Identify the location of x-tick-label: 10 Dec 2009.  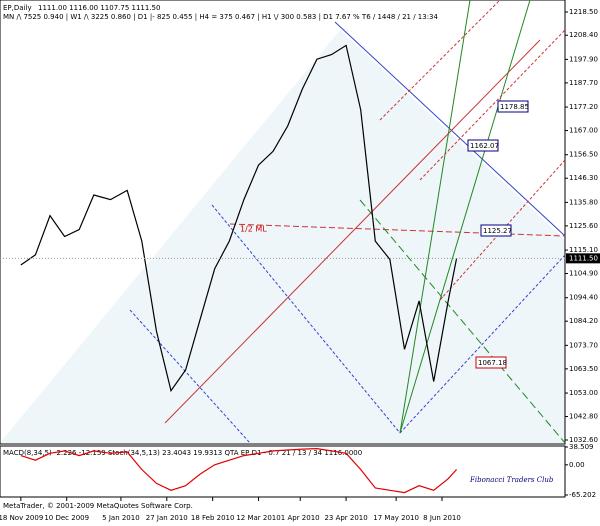
(66, 518).